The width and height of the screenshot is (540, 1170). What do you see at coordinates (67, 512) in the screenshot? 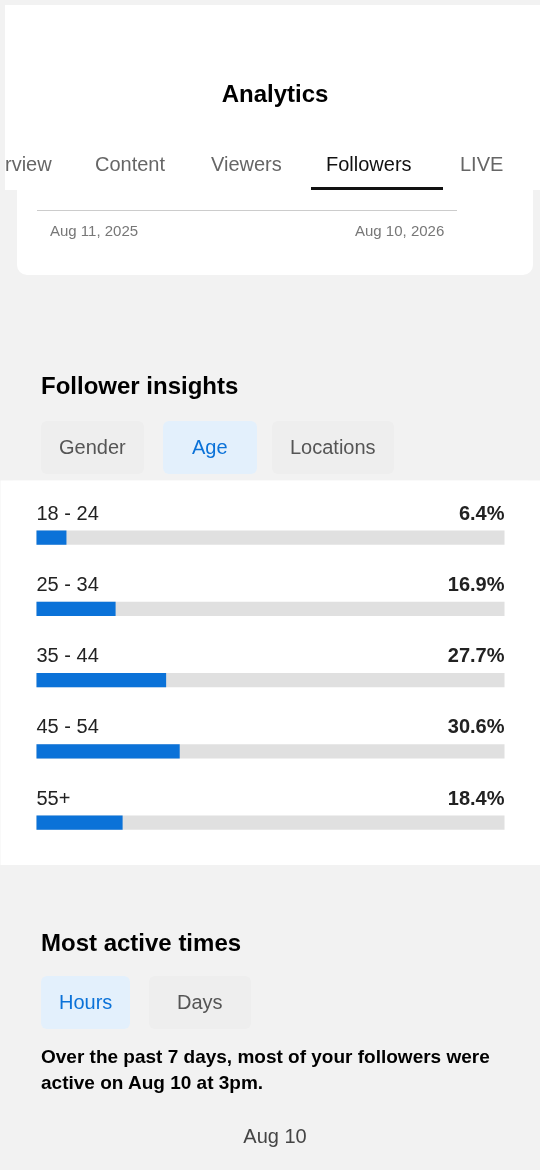
I see `y-tick-label: 18 - 24` at bounding box center [67, 512].